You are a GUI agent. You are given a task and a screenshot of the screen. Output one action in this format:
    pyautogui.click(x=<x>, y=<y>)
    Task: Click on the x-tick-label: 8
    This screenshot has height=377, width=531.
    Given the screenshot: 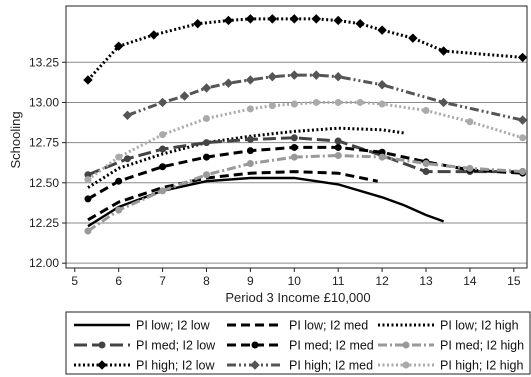 What is the action you would take?
    pyautogui.click(x=206, y=281)
    